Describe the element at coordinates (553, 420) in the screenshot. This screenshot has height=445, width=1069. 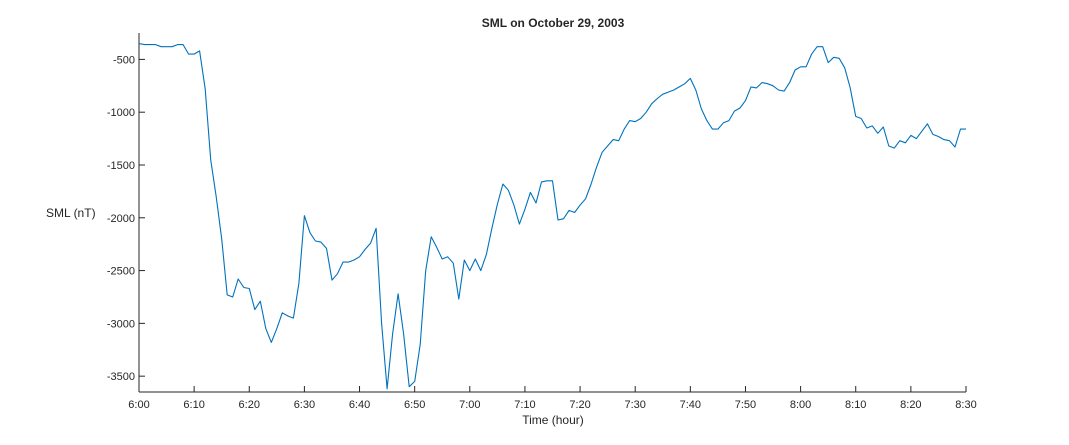
I see `x-axis-label: Time (hour)` at that location.